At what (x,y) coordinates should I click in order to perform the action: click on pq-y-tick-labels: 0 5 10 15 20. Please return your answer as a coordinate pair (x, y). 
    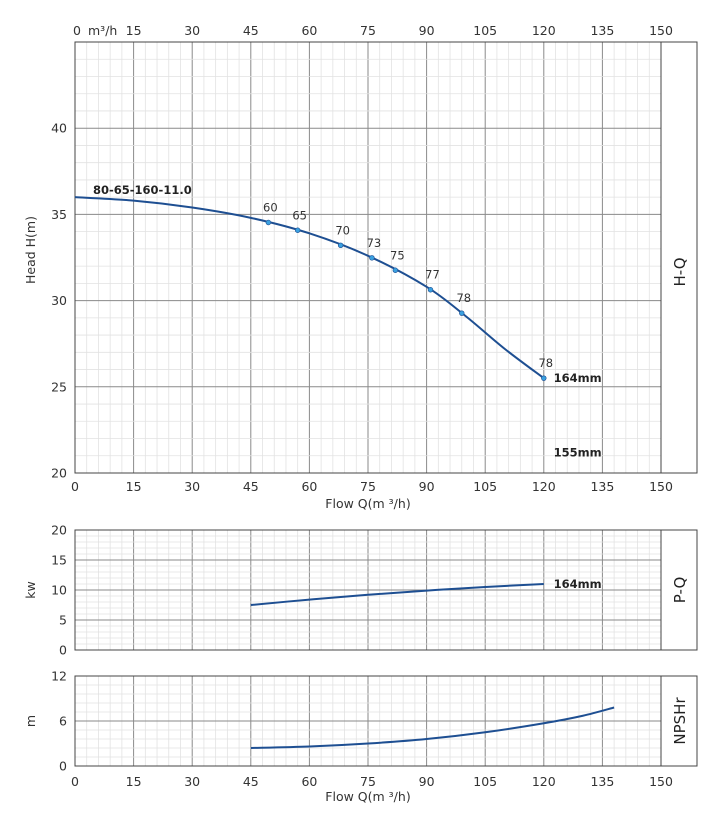
    Looking at the image, I should click on (59, 590).